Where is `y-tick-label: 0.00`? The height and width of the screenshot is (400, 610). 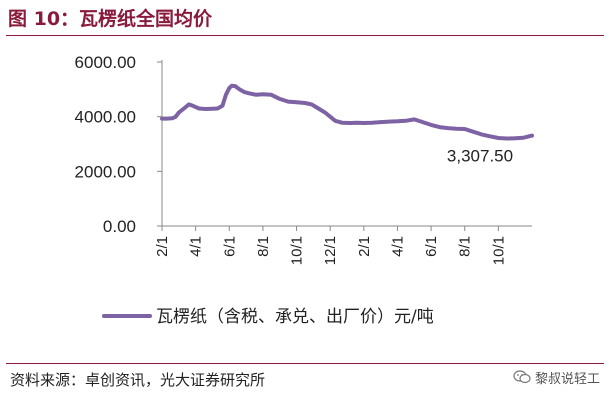
y-tick-label: 0.00 is located at coordinates (119, 226).